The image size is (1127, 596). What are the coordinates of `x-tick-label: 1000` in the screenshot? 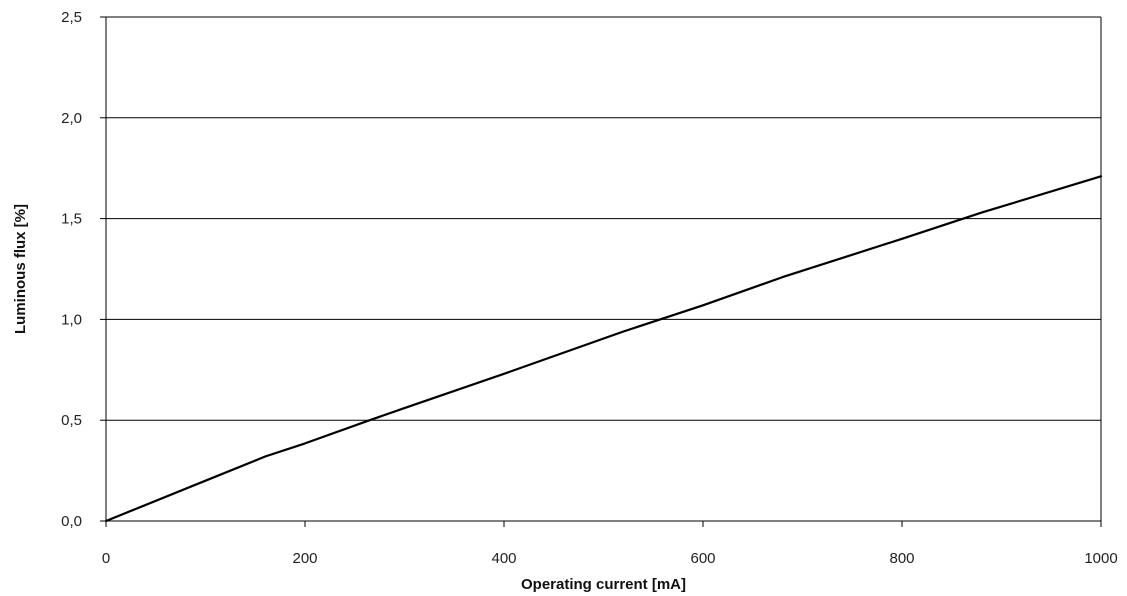 It's located at (1100, 558).